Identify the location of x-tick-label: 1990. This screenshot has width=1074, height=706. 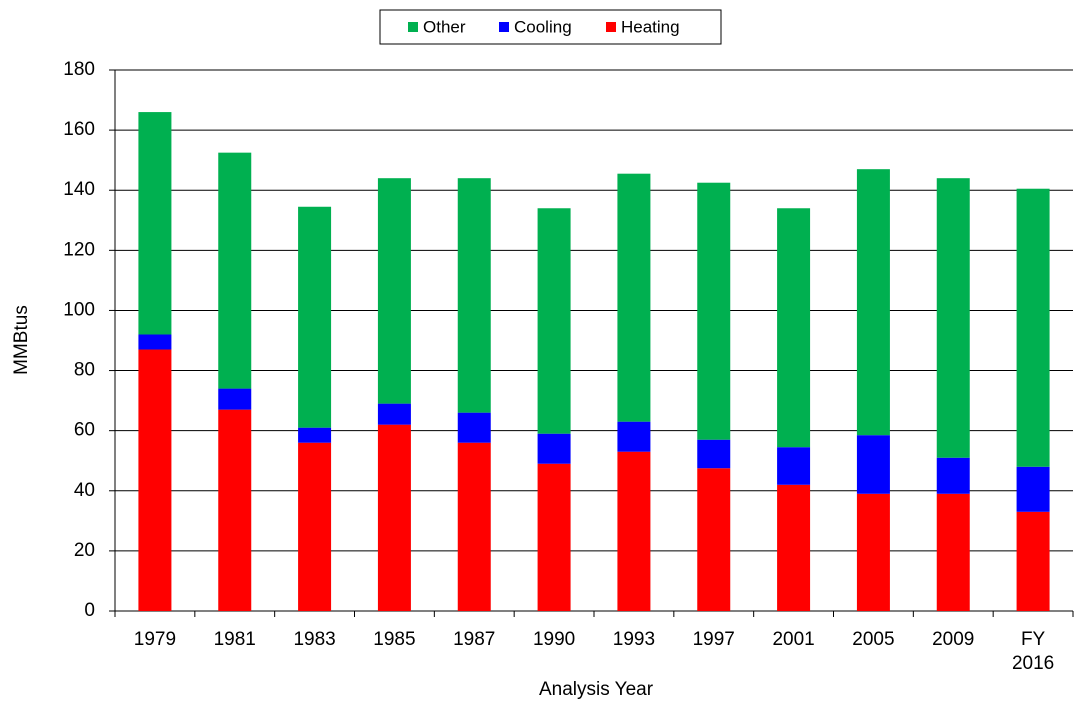
(554, 639).